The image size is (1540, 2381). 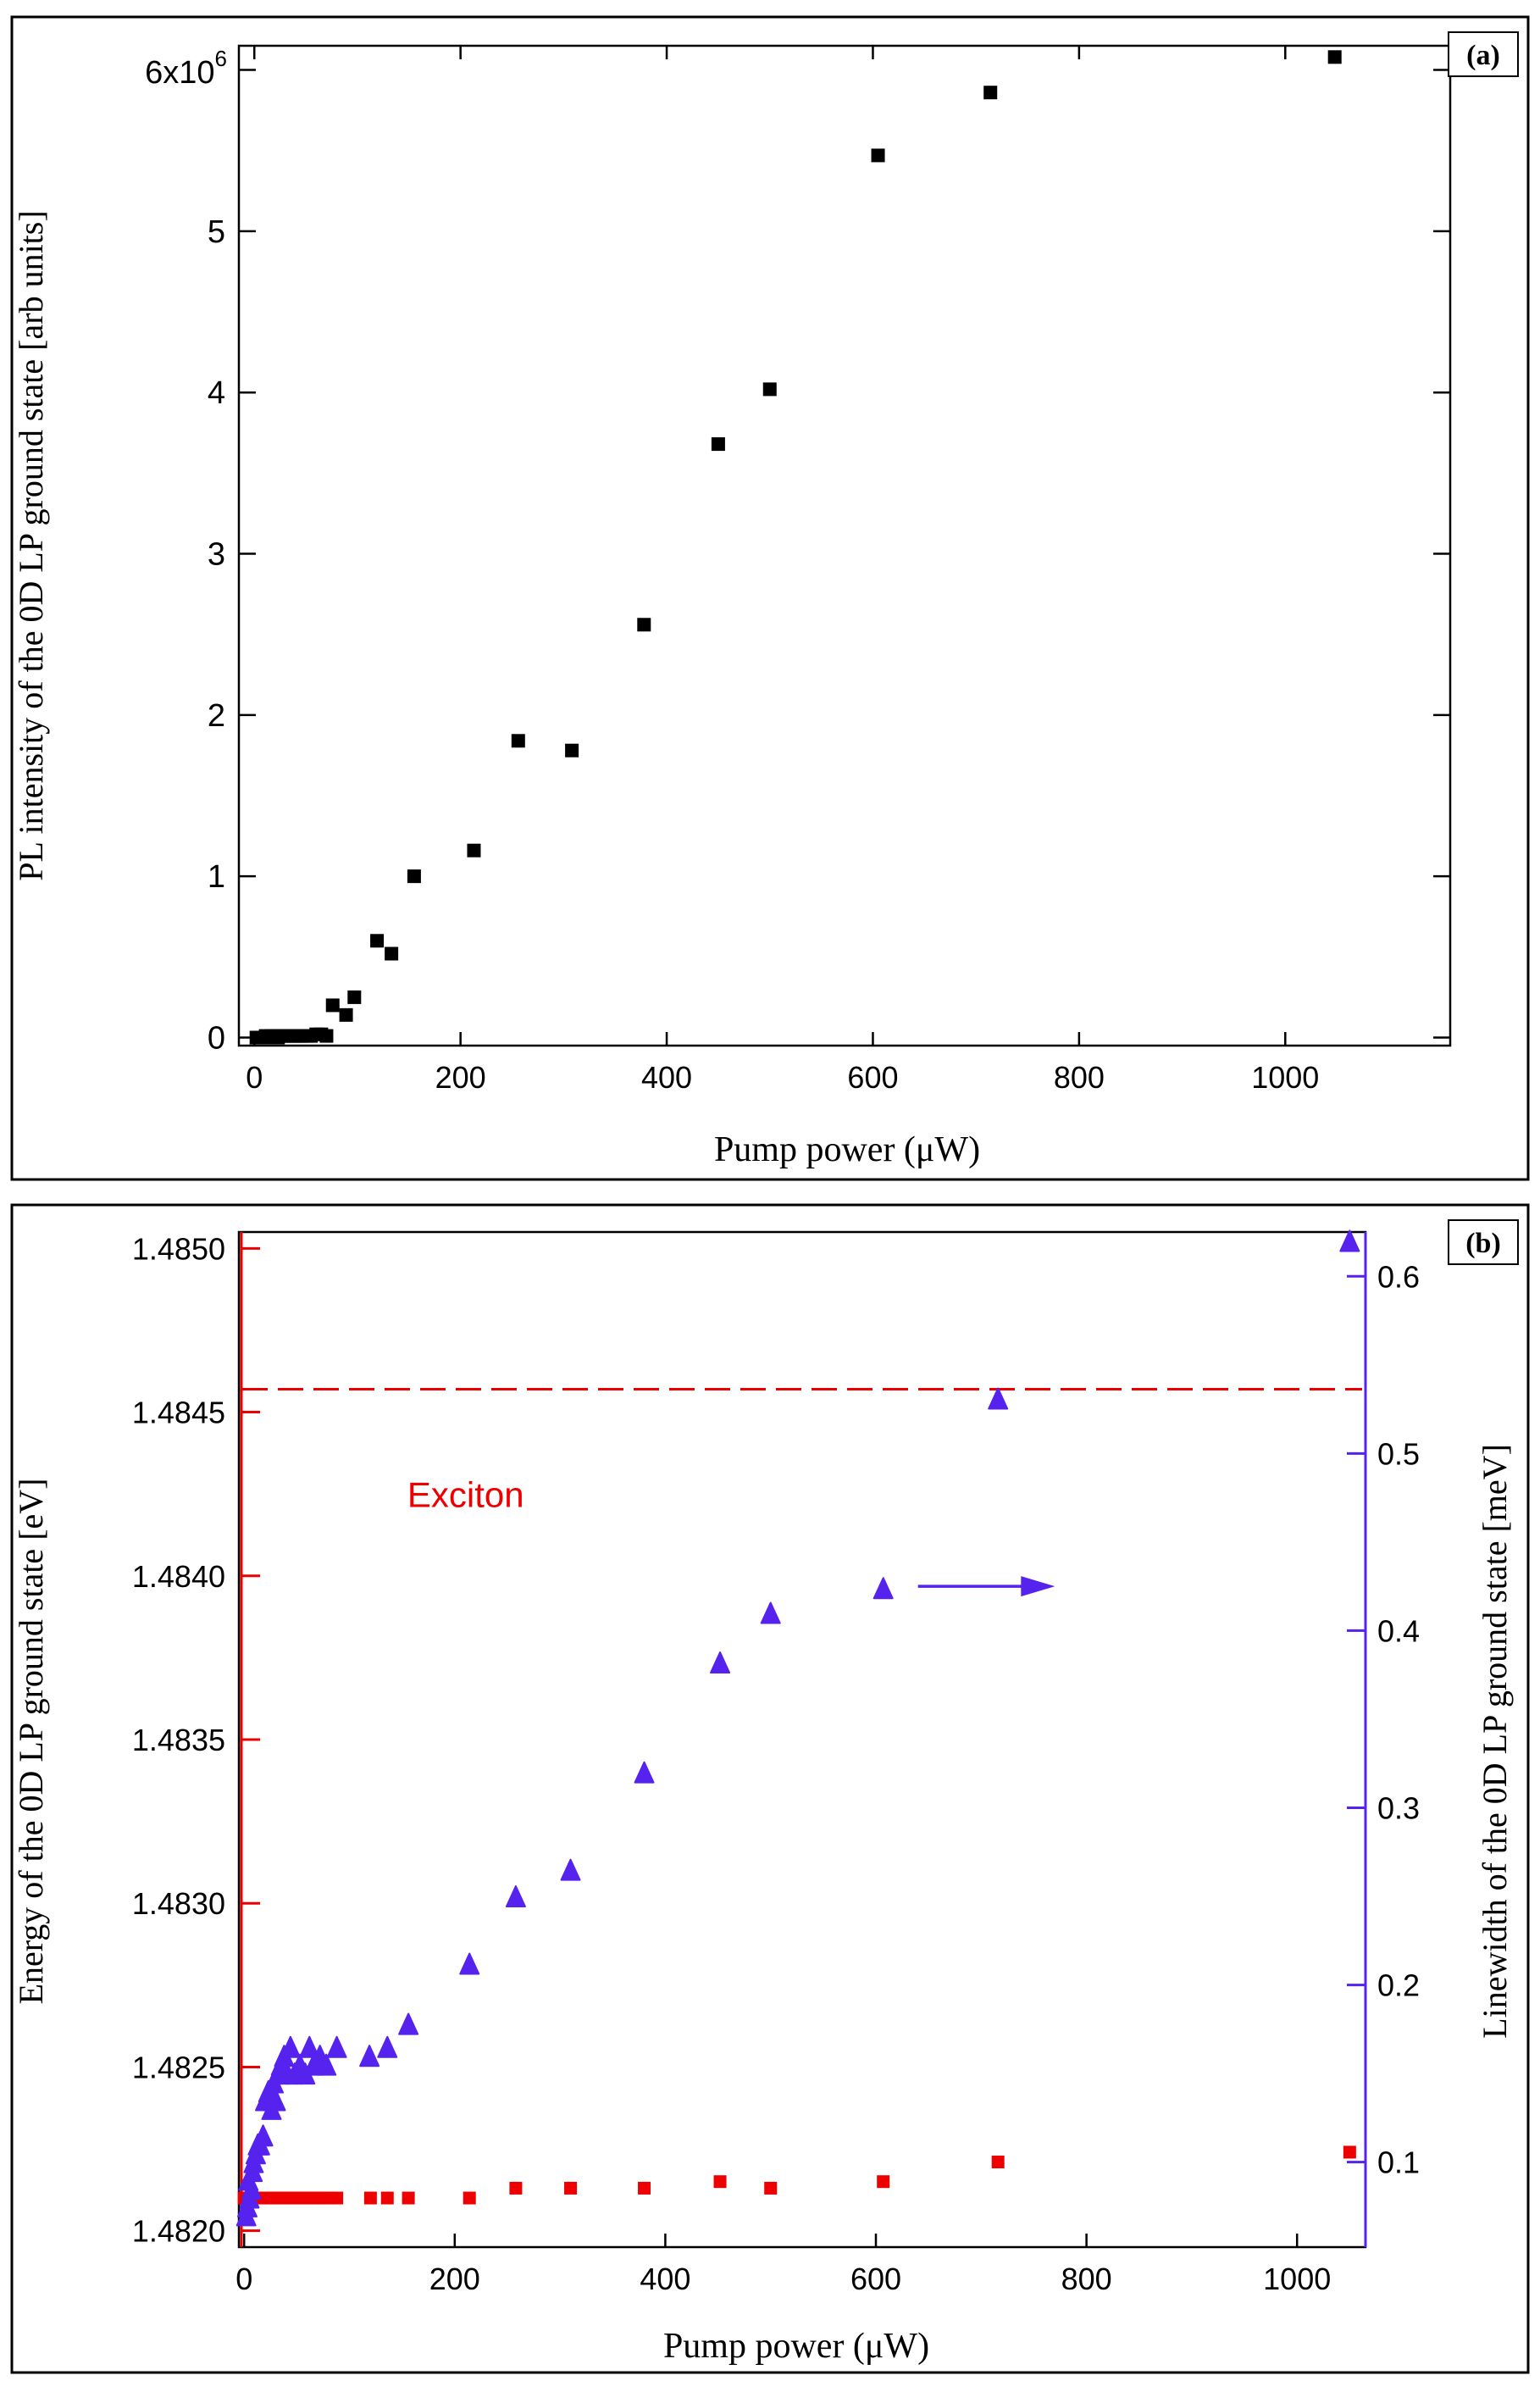 I want to click on panel-a-label: (a), so click(x=1483, y=56).